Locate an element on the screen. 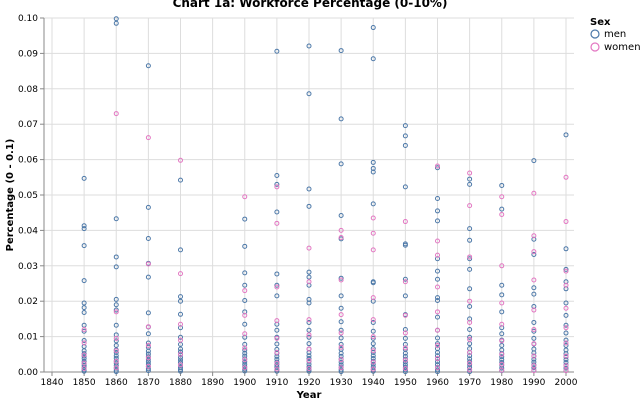  x-tick-label: 1840 is located at coordinates (52, 383).